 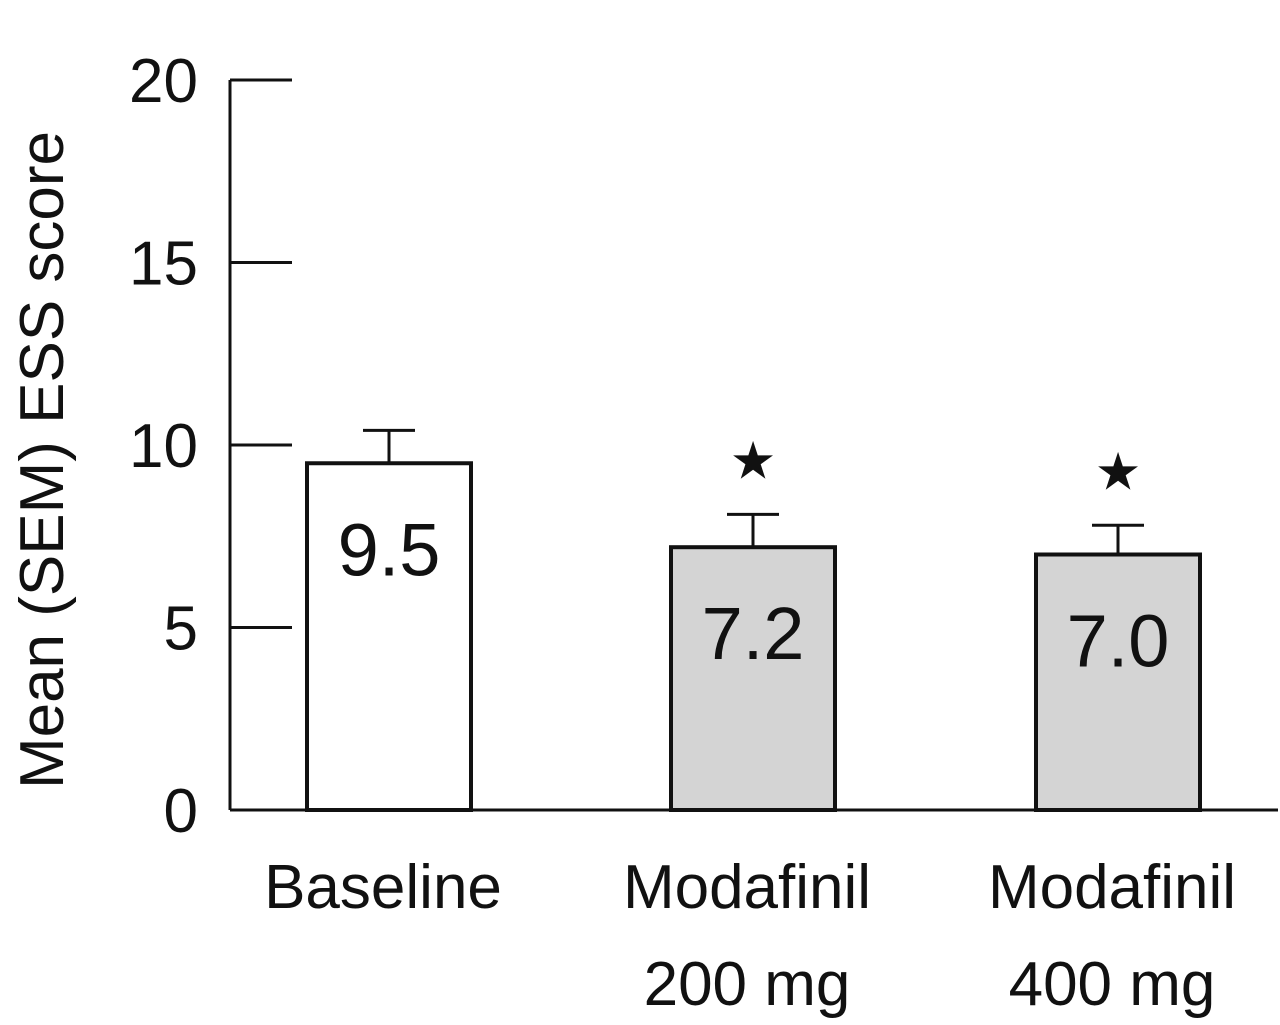 What do you see at coordinates (753, 461) in the screenshot?
I see `significance-star-1: ★` at bounding box center [753, 461].